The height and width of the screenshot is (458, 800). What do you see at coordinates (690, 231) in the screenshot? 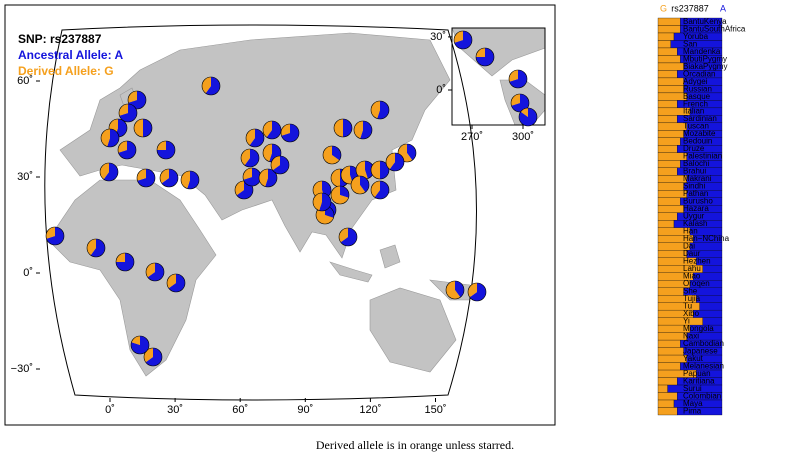
I see `category-label: Han` at bounding box center [690, 231].